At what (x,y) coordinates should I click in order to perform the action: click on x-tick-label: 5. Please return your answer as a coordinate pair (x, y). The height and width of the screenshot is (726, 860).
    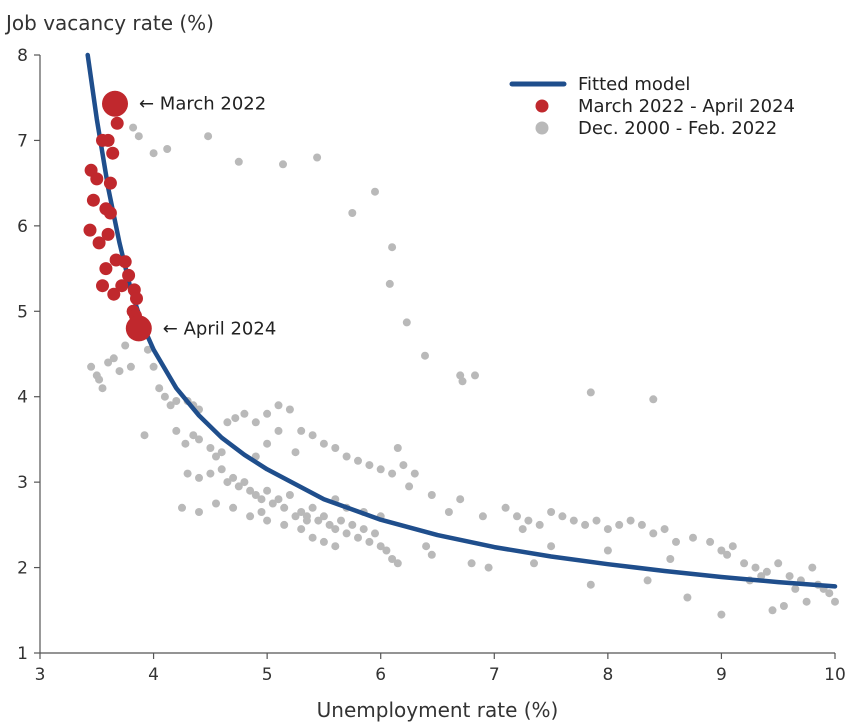
    Looking at the image, I should click on (267, 675).